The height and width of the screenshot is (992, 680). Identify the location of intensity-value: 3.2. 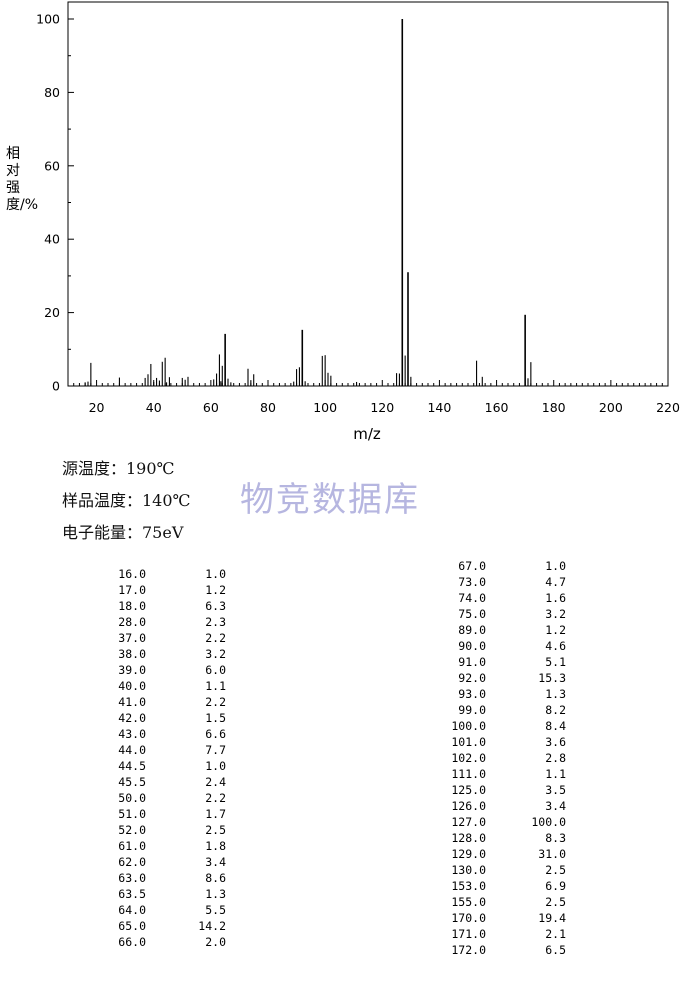
(555, 614).